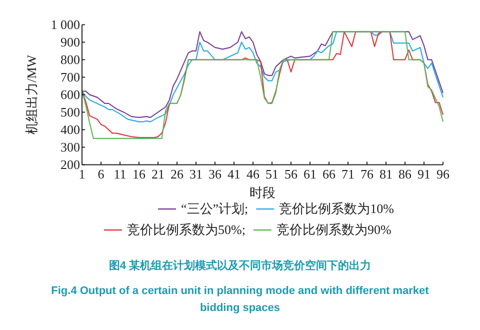 The image size is (480, 330). Describe the element at coordinates (253, 174) in the screenshot. I see `x-tick-label: 46` at that location.